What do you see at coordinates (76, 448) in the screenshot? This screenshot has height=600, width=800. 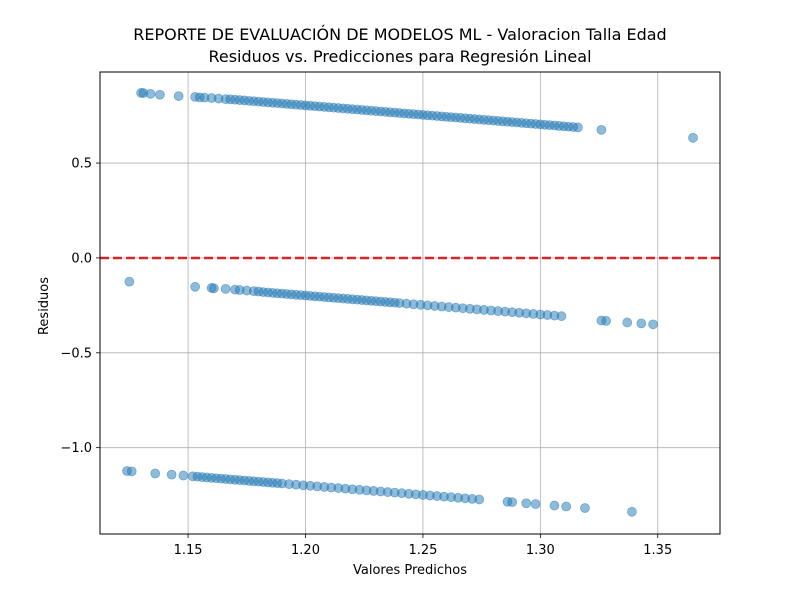 I see `y-tick-label: −1.0` at bounding box center [76, 448].